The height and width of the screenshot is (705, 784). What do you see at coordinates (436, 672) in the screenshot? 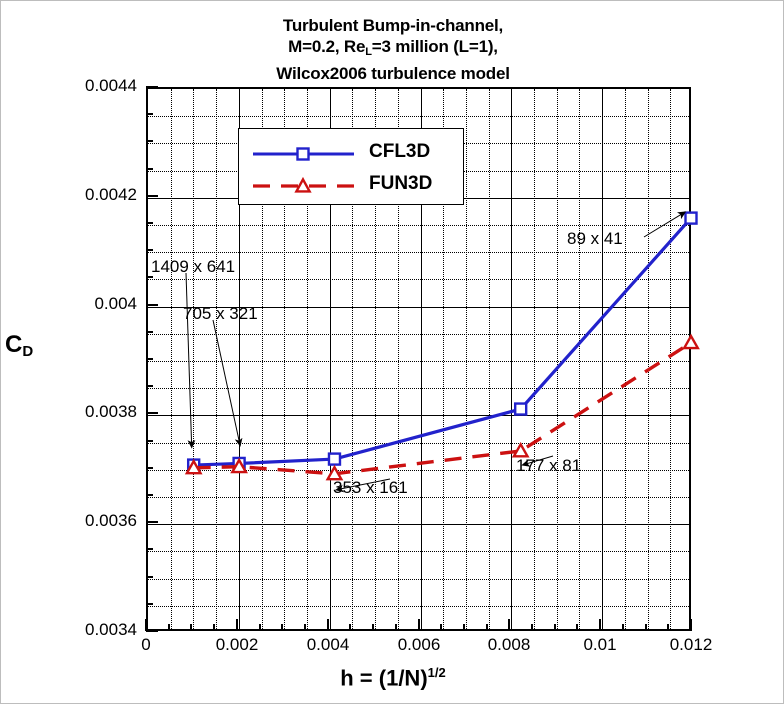
I see `x-axis-title-exponent: 1/2` at bounding box center [436, 672].